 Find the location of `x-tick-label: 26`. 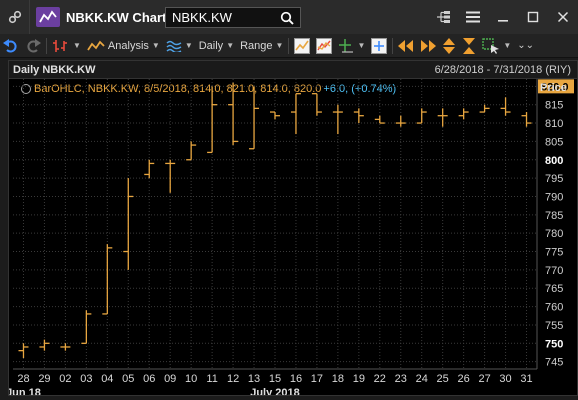

x-tick-label: 26 is located at coordinates (464, 379).